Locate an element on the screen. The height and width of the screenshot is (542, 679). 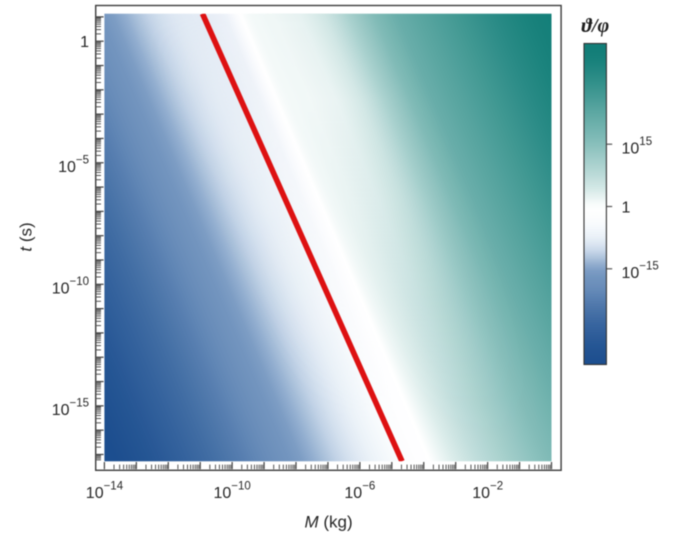
svg-text: 10⁻⁵ is located at coordinates (73, 165).